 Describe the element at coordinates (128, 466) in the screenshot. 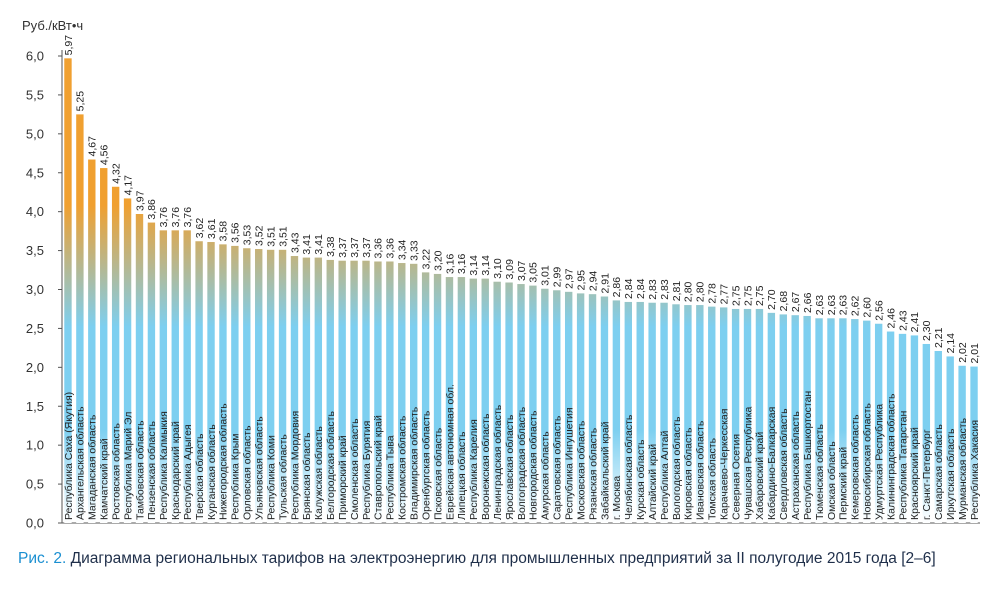

I see `category-label: Республика Марий Эл` at that location.